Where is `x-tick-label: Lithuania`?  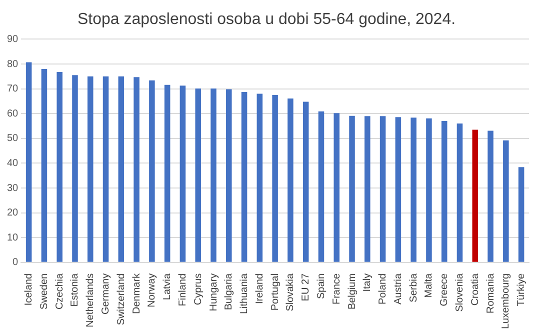 x-tick-label: Lithuania is located at coordinates (244, 293).